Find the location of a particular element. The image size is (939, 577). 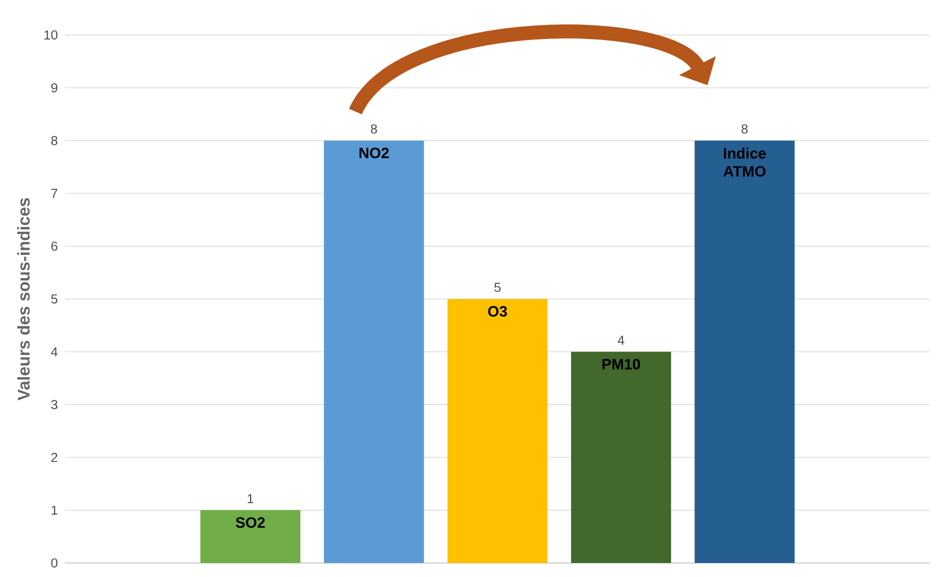

y-tick-label: 8 is located at coordinates (54, 141).